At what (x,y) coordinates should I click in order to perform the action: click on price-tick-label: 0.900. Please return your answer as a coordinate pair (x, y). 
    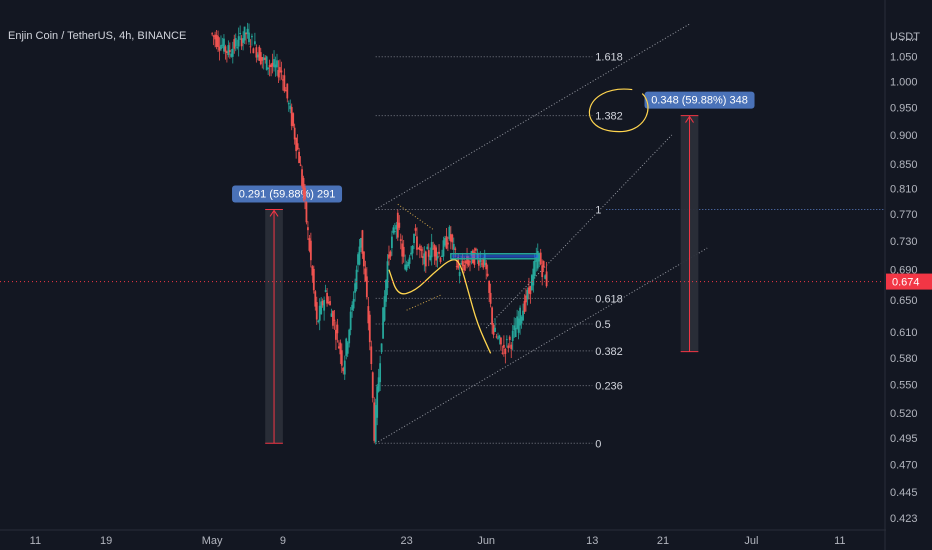
    Looking at the image, I should click on (904, 136).